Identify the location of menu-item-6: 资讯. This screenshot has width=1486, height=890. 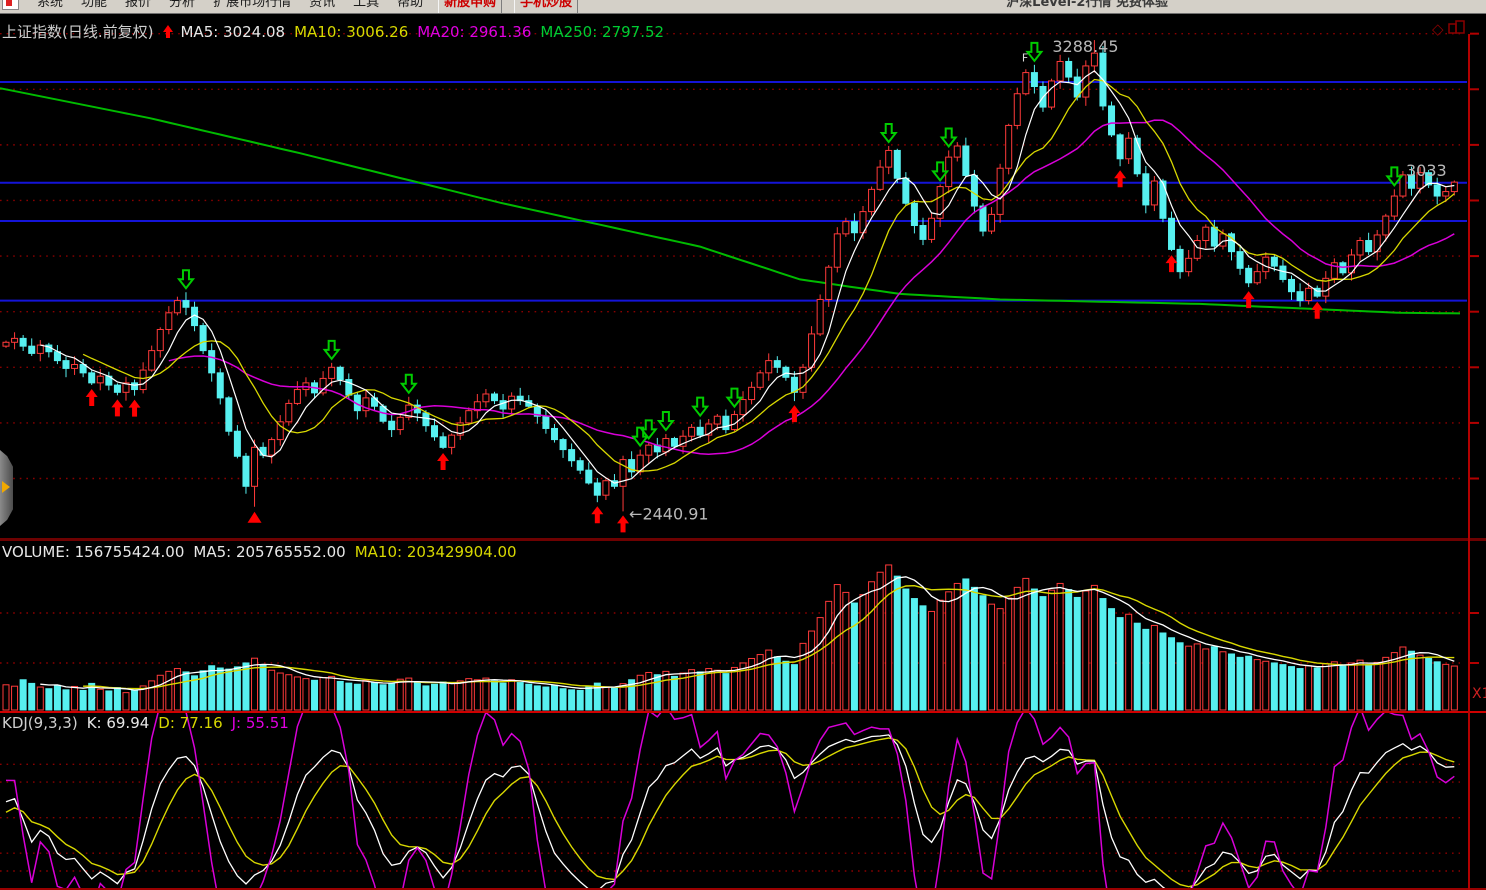
(322, 5).